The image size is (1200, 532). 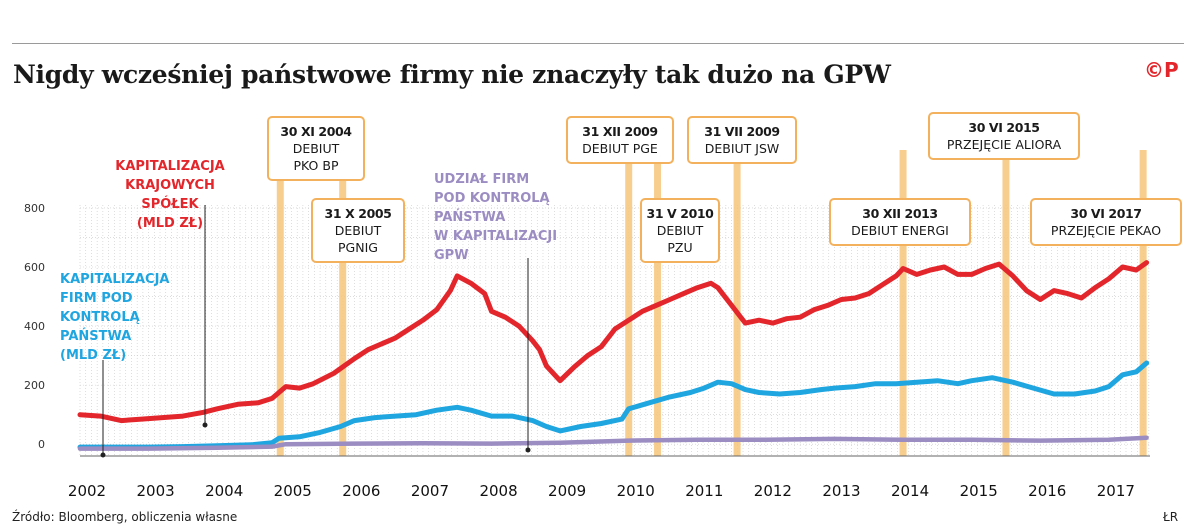 I want to click on x-tick-label: 2003, so click(x=155, y=491).